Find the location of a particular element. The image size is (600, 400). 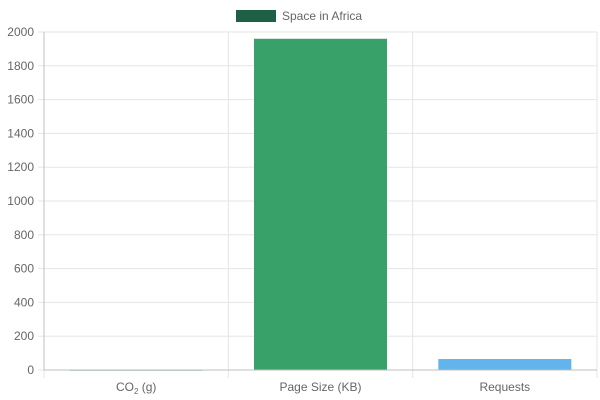

y-tick-label: 0 is located at coordinates (30, 370).